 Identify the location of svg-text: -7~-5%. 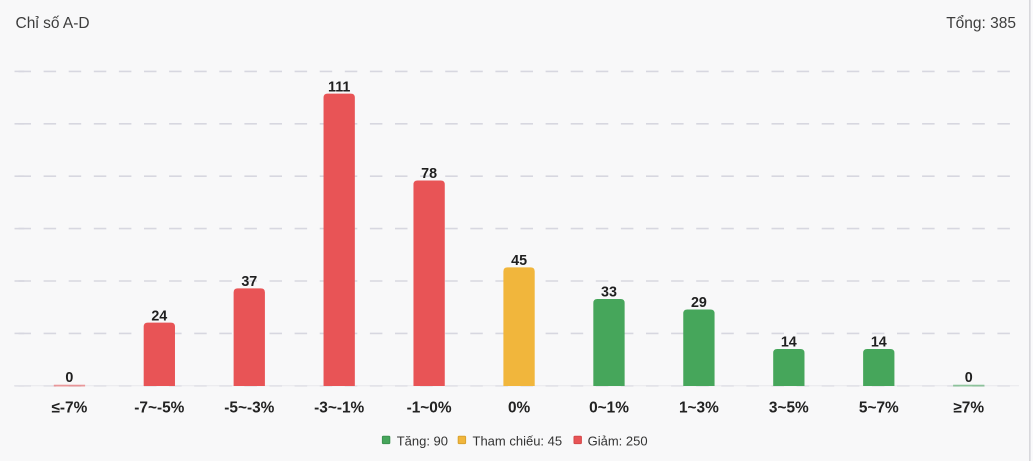
(159, 408).